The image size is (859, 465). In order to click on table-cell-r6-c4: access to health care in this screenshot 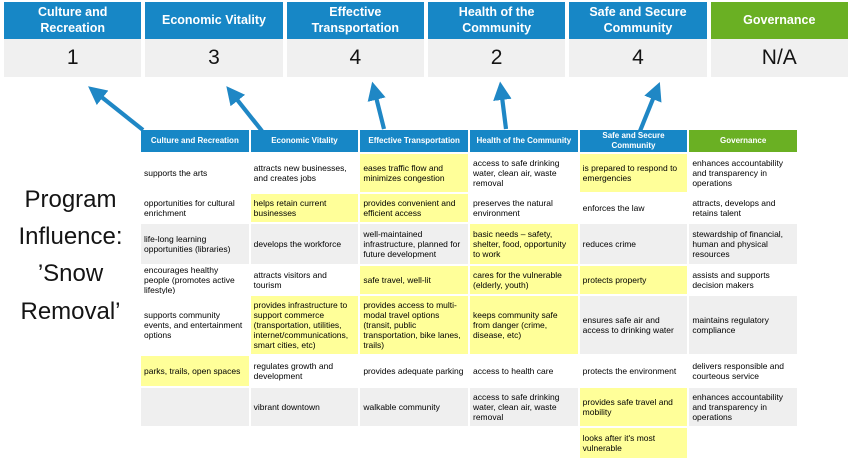, I will do `click(523, 371)`.